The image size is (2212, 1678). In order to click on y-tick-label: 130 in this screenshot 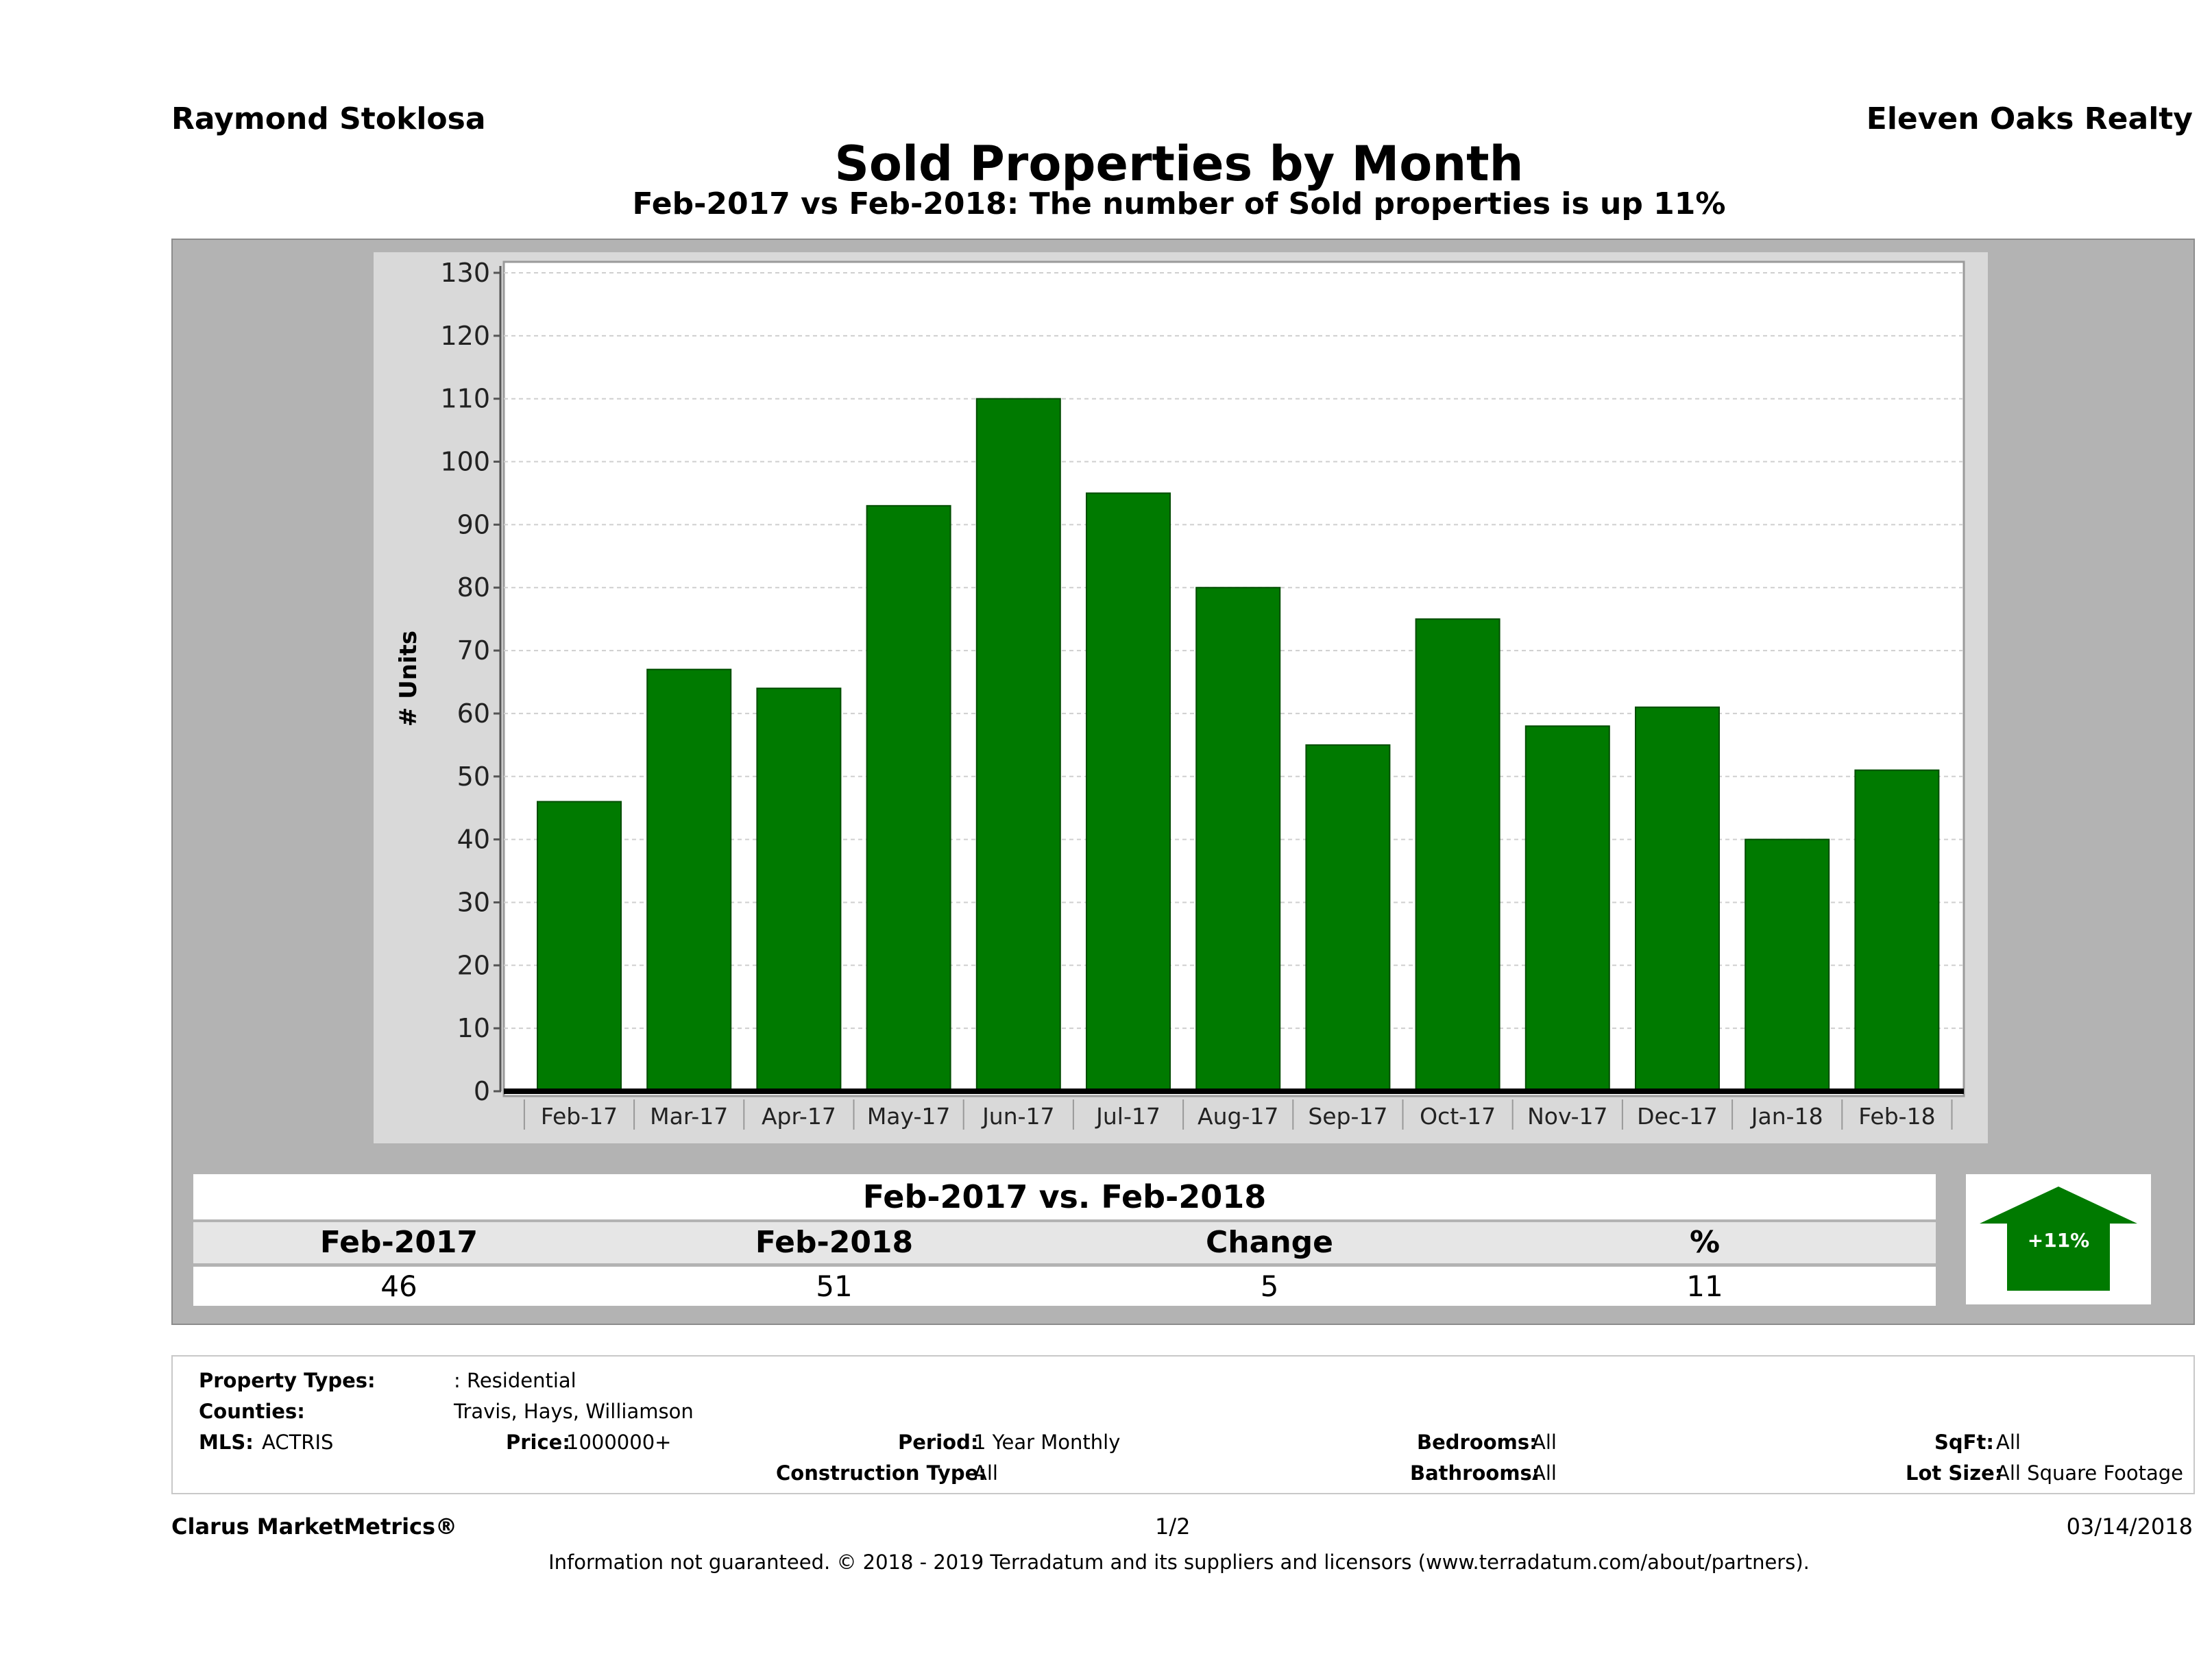, I will do `click(465, 273)`.